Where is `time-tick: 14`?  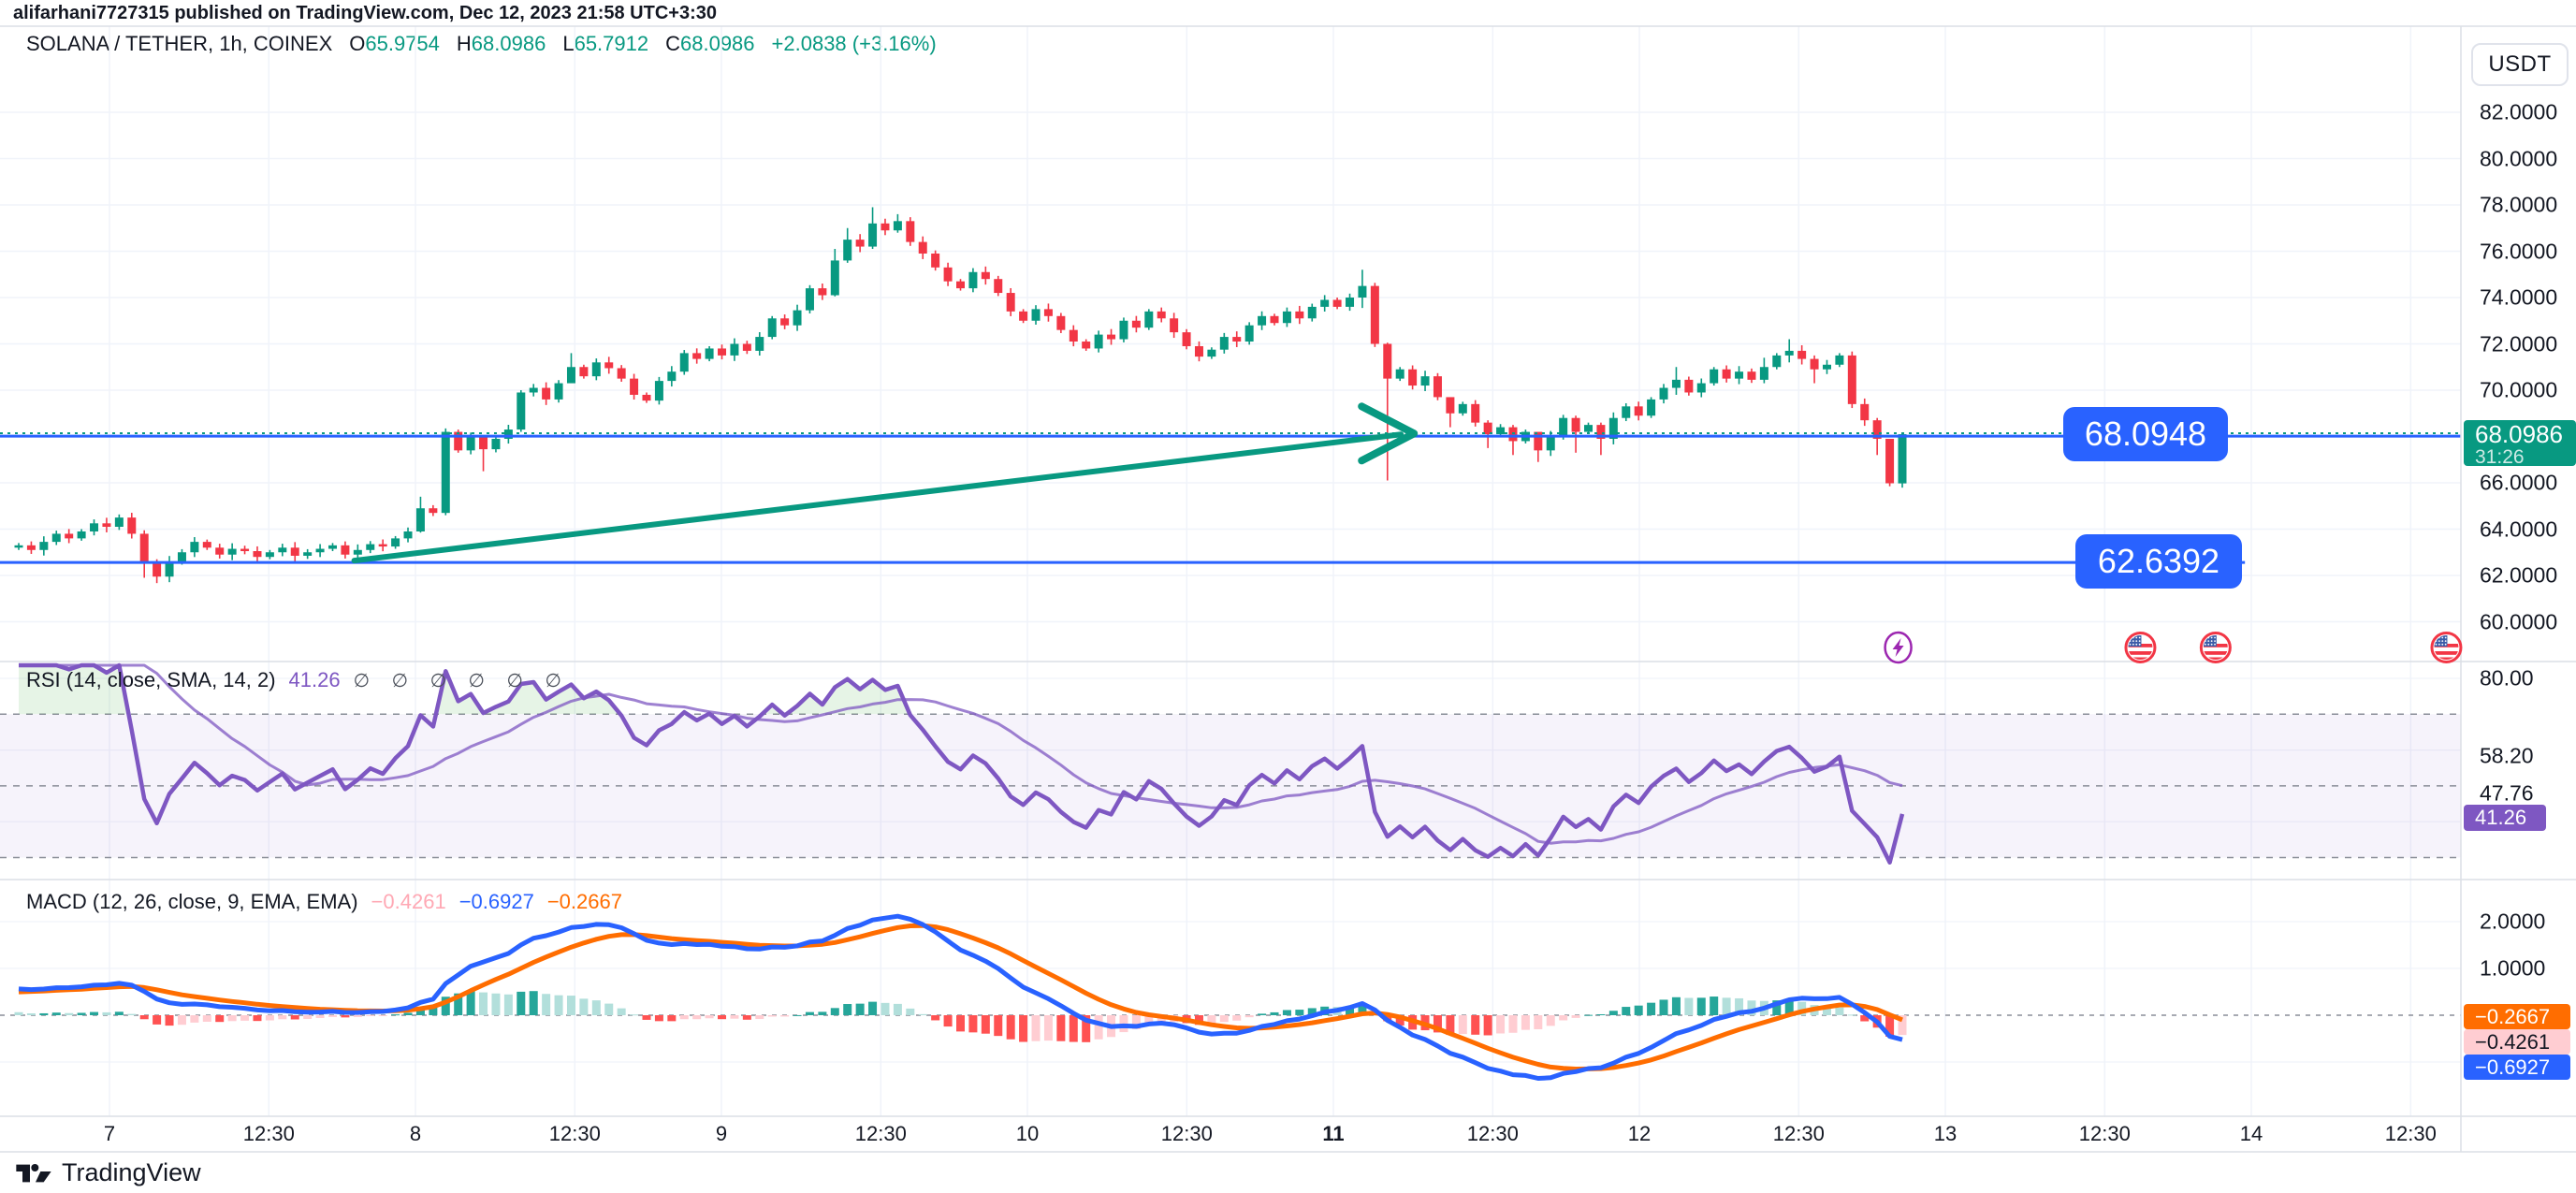 time-tick: 14 is located at coordinates (2251, 1133).